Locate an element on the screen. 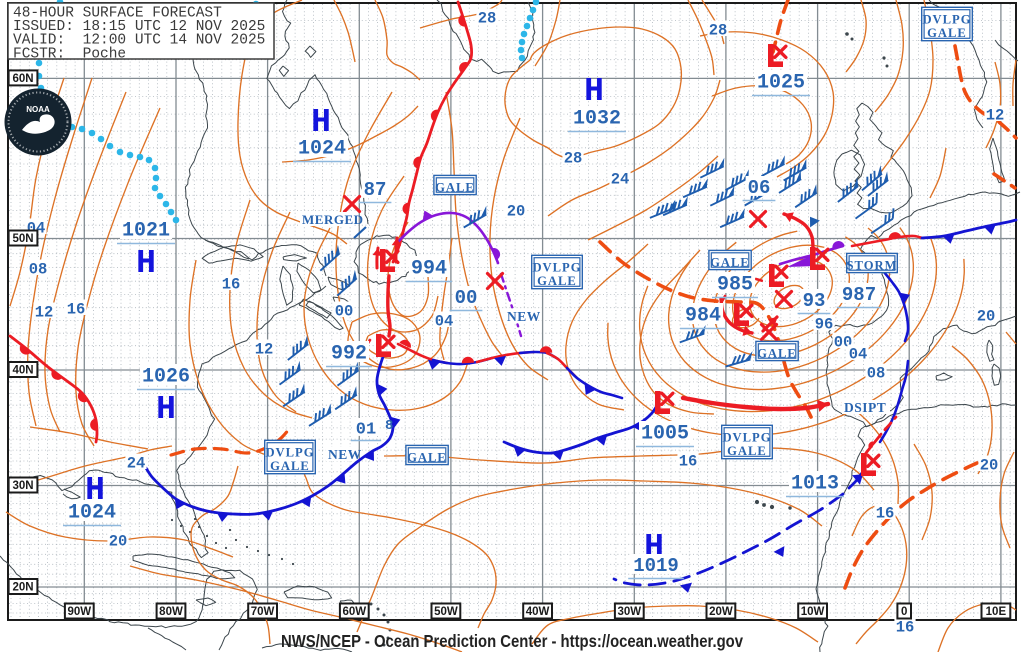 This screenshot has height=657, width=1024. svg-text: 8 is located at coordinates (389, 426).